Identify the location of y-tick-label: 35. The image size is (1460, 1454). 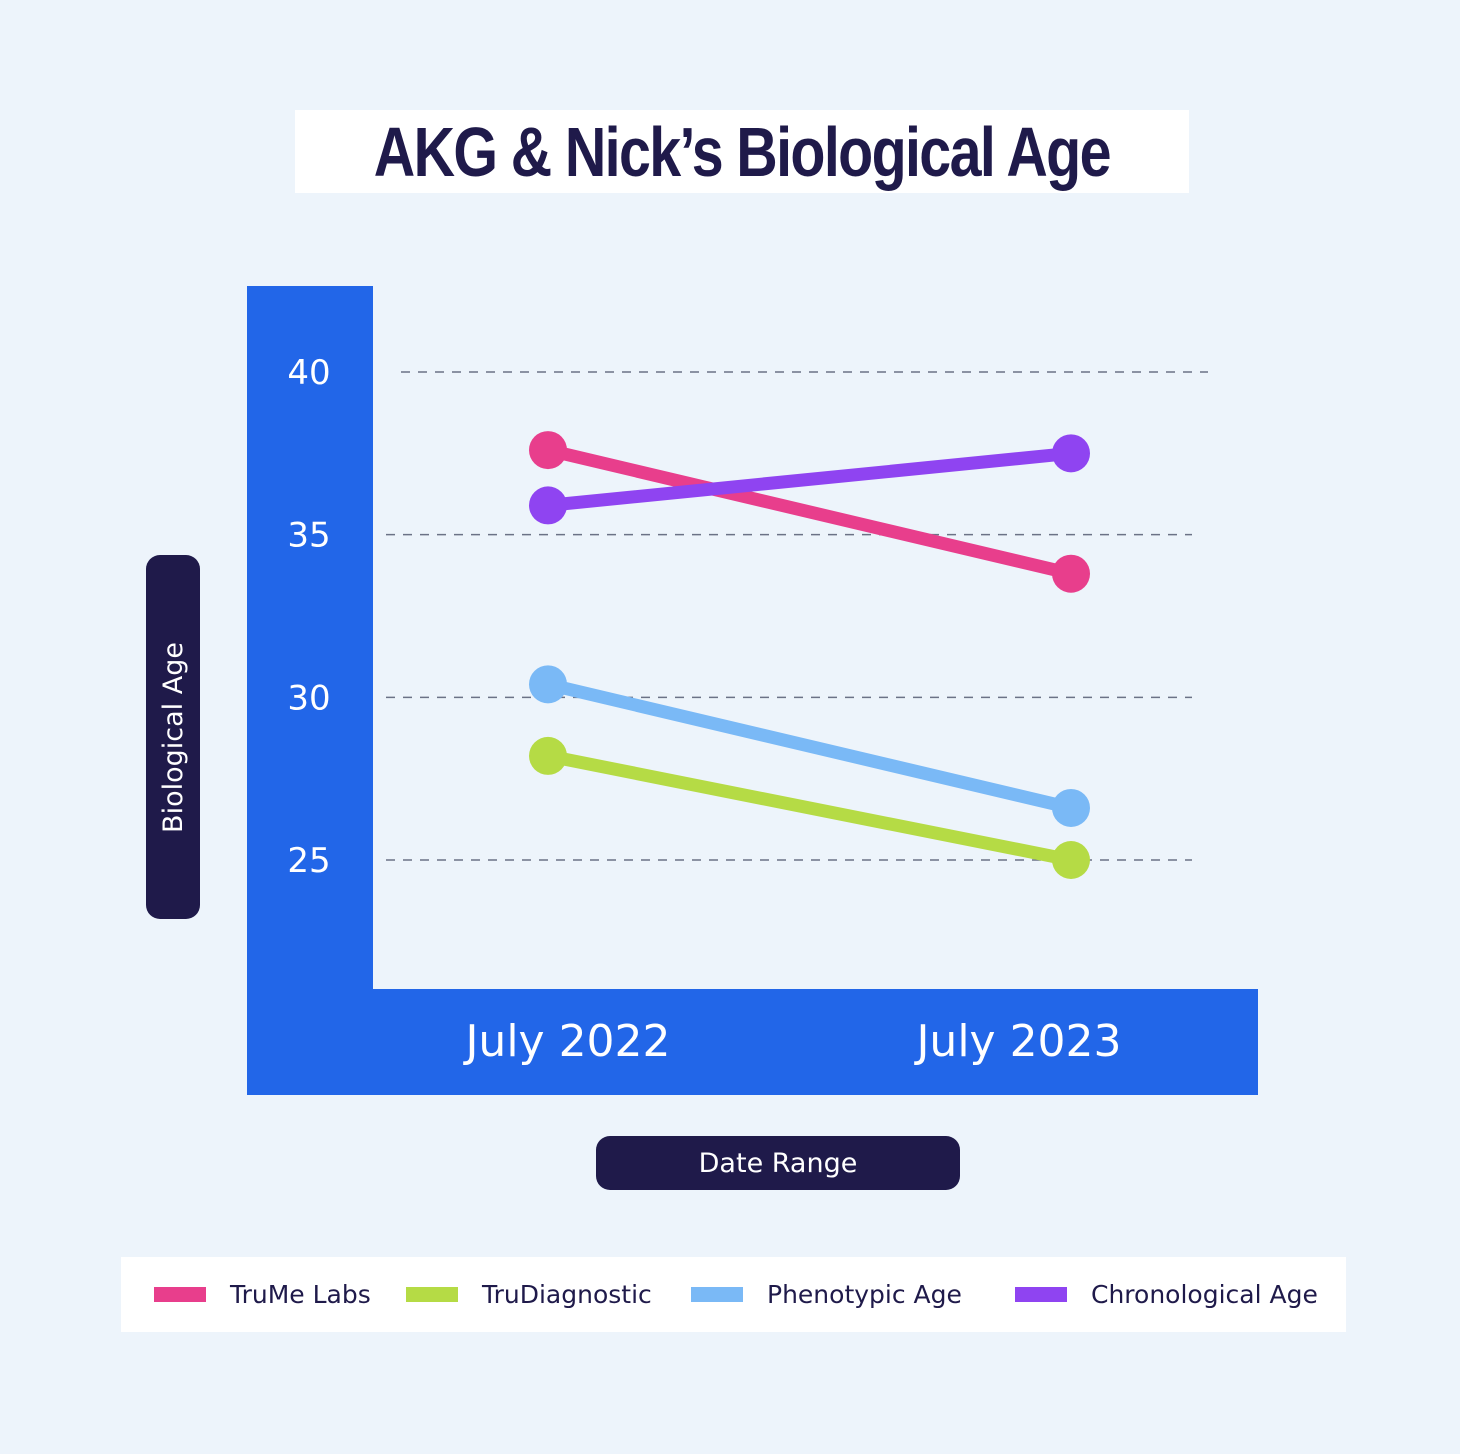
(308, 536).